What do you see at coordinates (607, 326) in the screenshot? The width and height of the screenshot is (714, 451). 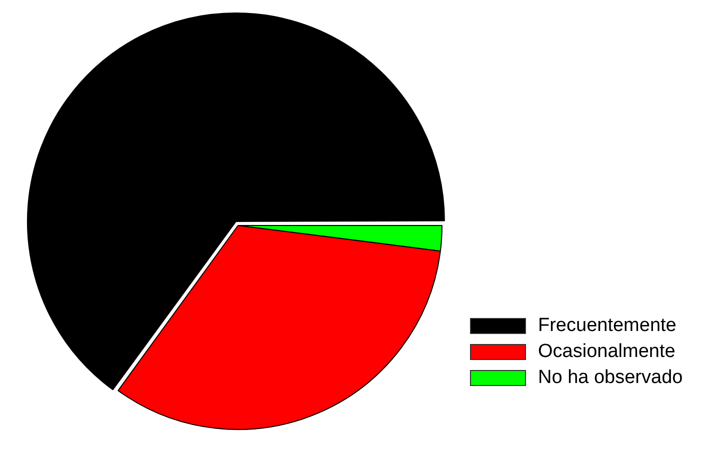 I see `legend-label: Frecuentemente` at bounding box center [607, 326].